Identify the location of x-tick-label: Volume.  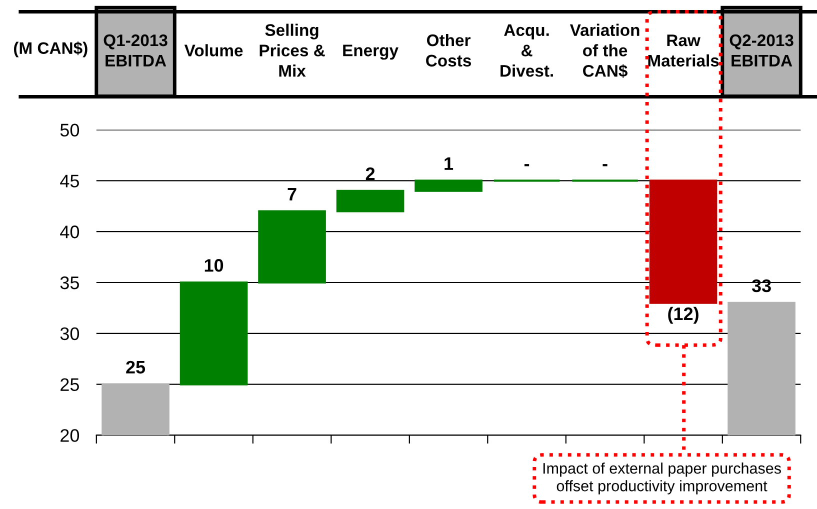
(213, 50).